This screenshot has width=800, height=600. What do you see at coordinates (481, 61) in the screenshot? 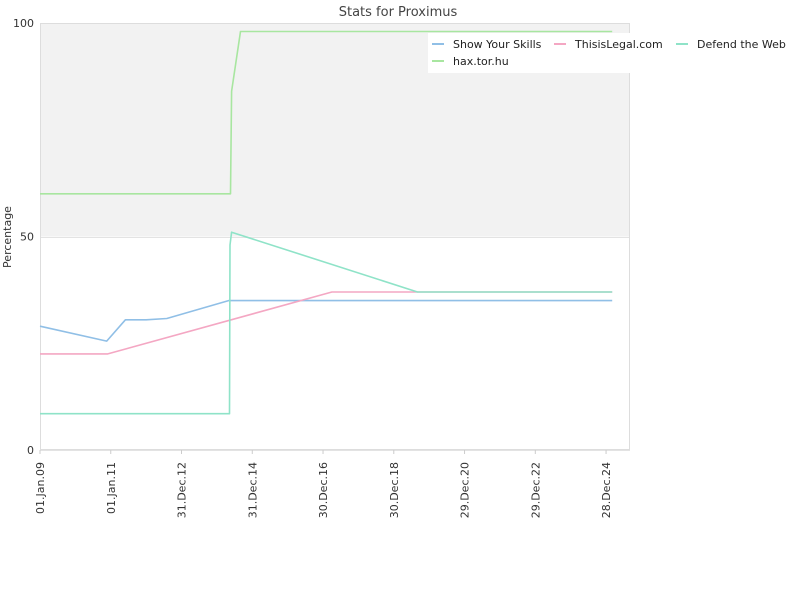
I see `legend-label: hax.tor.hu` at bounding box center [481, 61].